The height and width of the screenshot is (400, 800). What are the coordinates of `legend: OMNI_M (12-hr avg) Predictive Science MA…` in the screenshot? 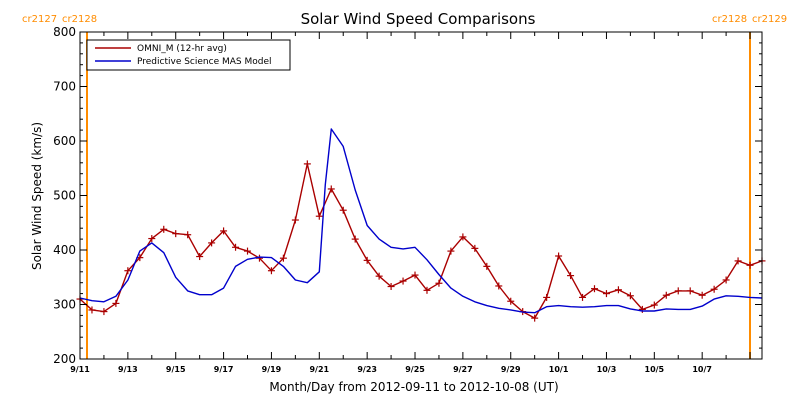 It's located at (188, 55).